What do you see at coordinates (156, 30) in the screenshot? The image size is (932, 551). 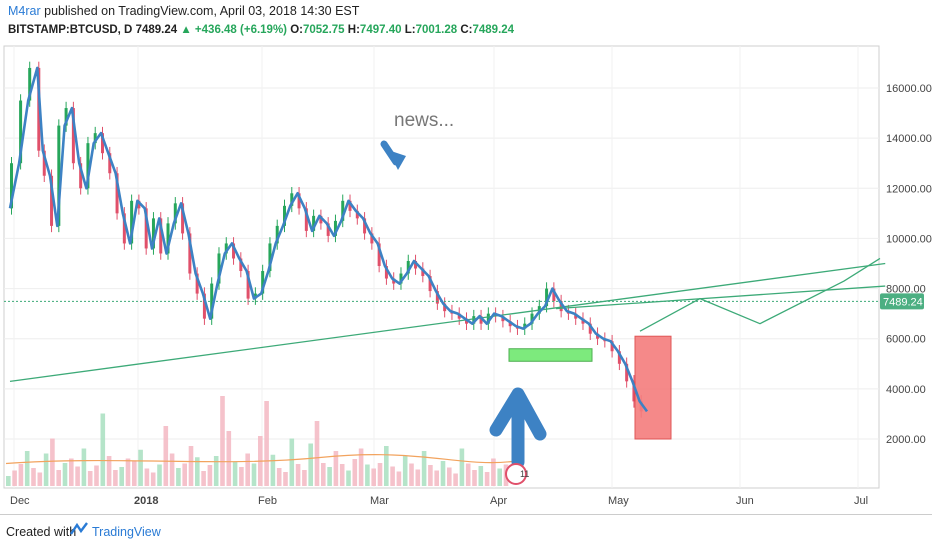 I see `last-price: 7489.24` at bounding box center [156, 30].